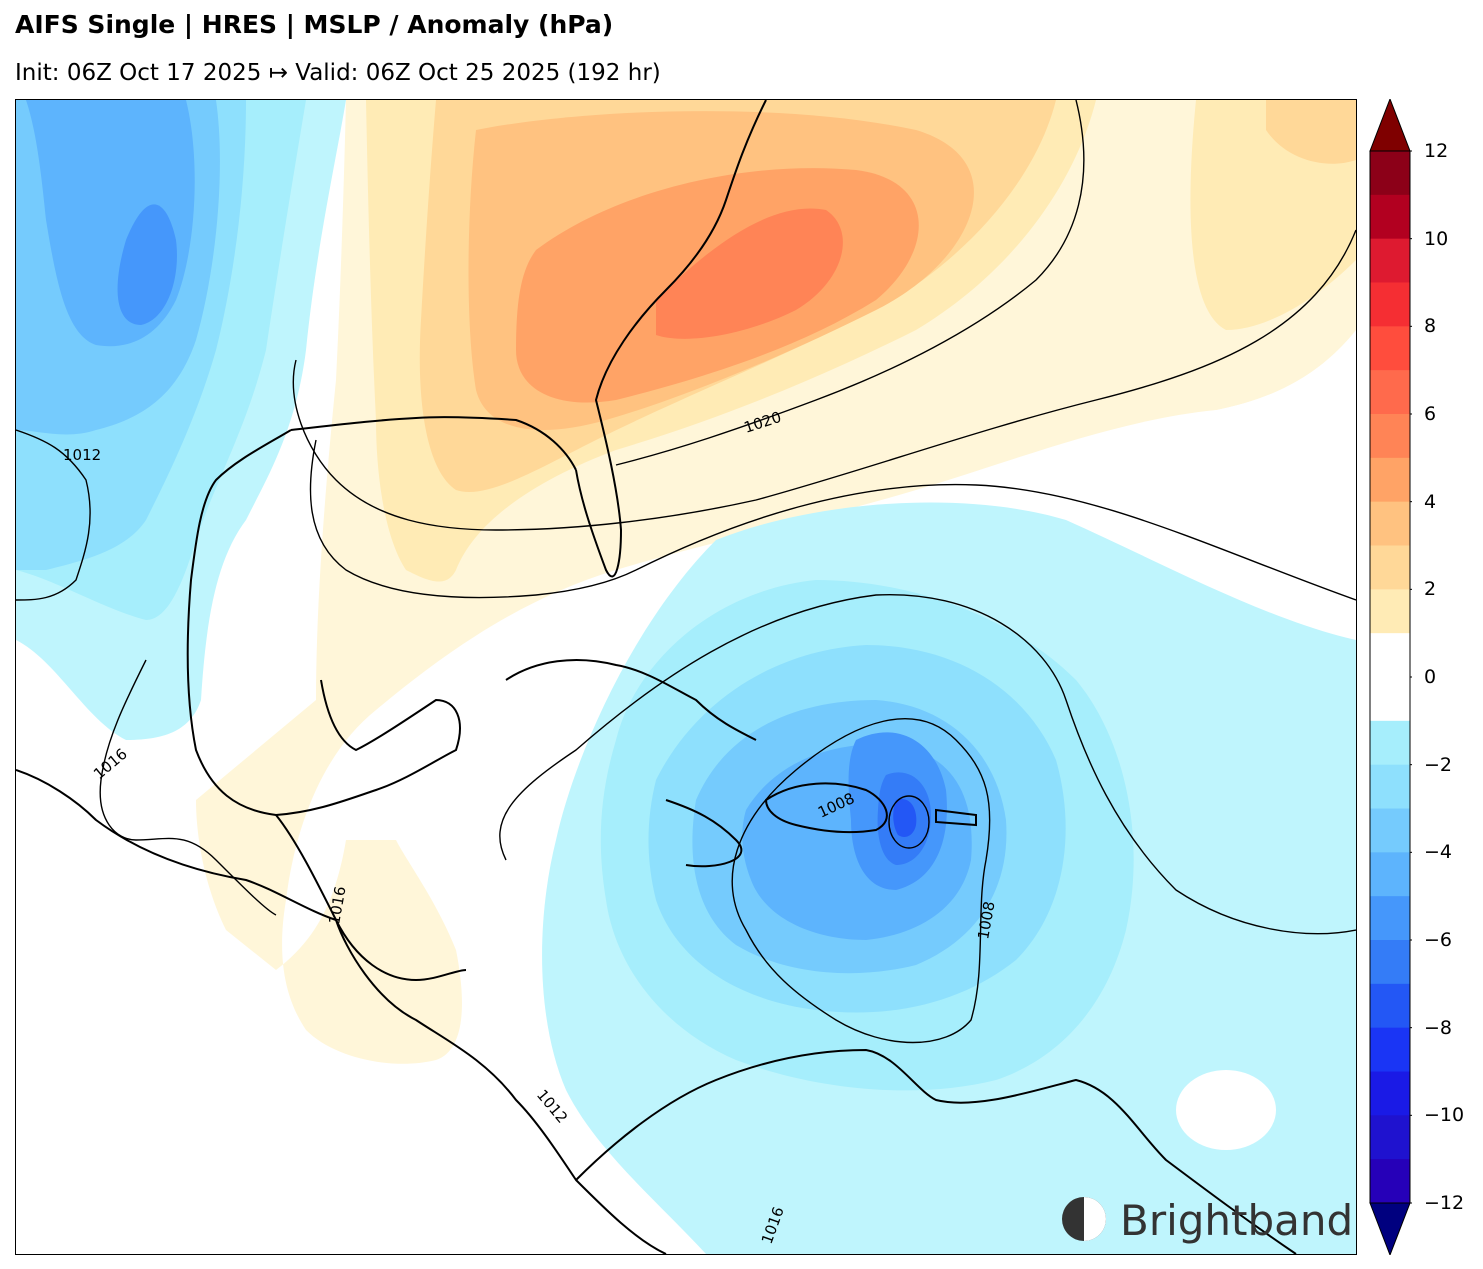  What do you see at coordinates (1436, 238) in the screenshot?
I see `colorbar-tick-label: 10` at bounding box center [1436, 238].